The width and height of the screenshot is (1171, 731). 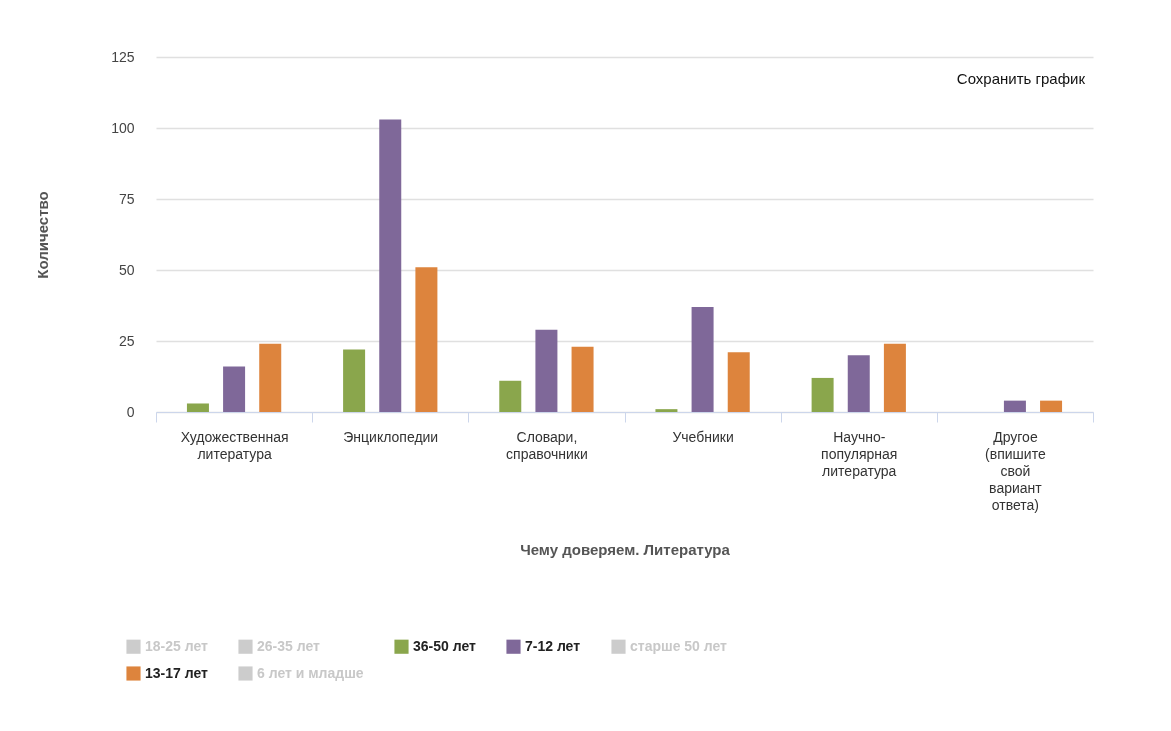 What do you see at coordinates (130, 411) in the screenshot?
I see `y-tick-label: 0` at bounding box center [130, 411].